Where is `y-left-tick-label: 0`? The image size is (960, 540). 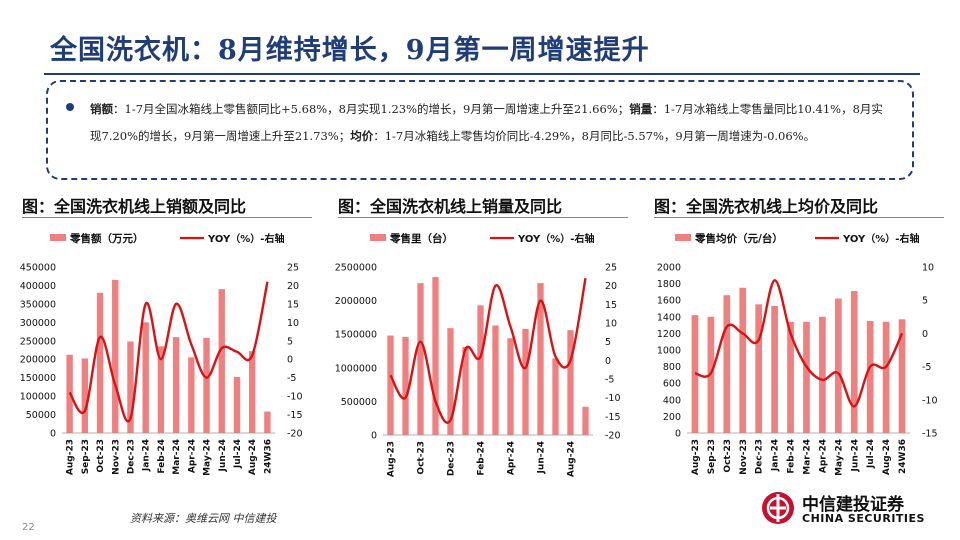
y-left-tick-label: 0 is located at coordinates (678, 434).